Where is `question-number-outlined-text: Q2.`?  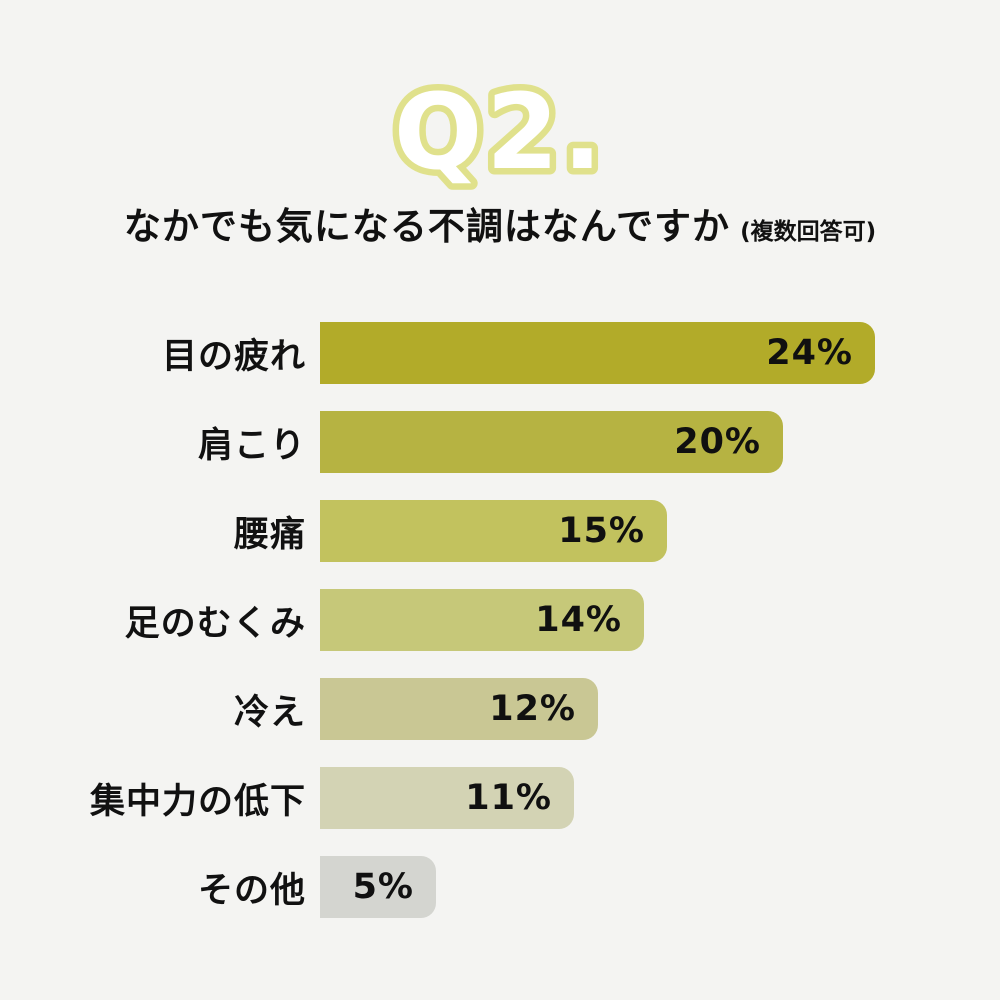
question-number-outlined-text: Q2. is located at coordinates (497, 130).